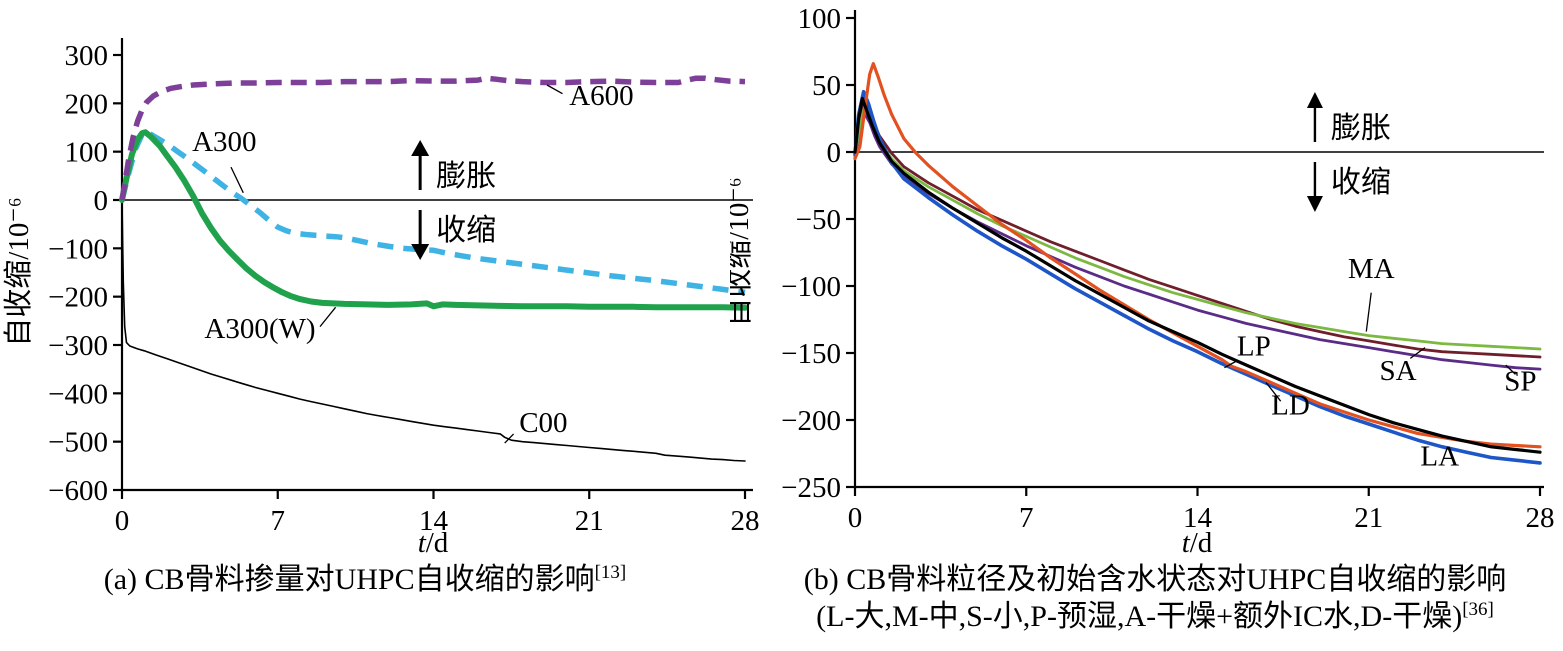 The width and height of the screenshot is (1563, 651). I want to click on y-tick-label: −600, so click(78, 491).